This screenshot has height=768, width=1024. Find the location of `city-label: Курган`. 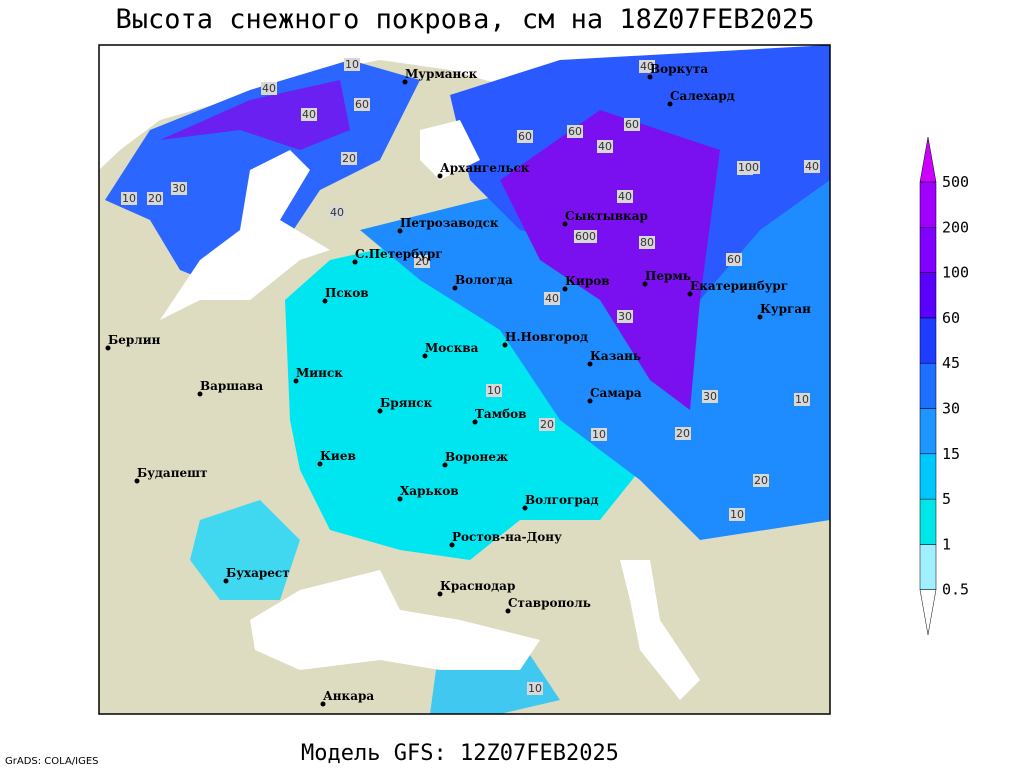

city-label: Курган is located at coordinates (785, 309).